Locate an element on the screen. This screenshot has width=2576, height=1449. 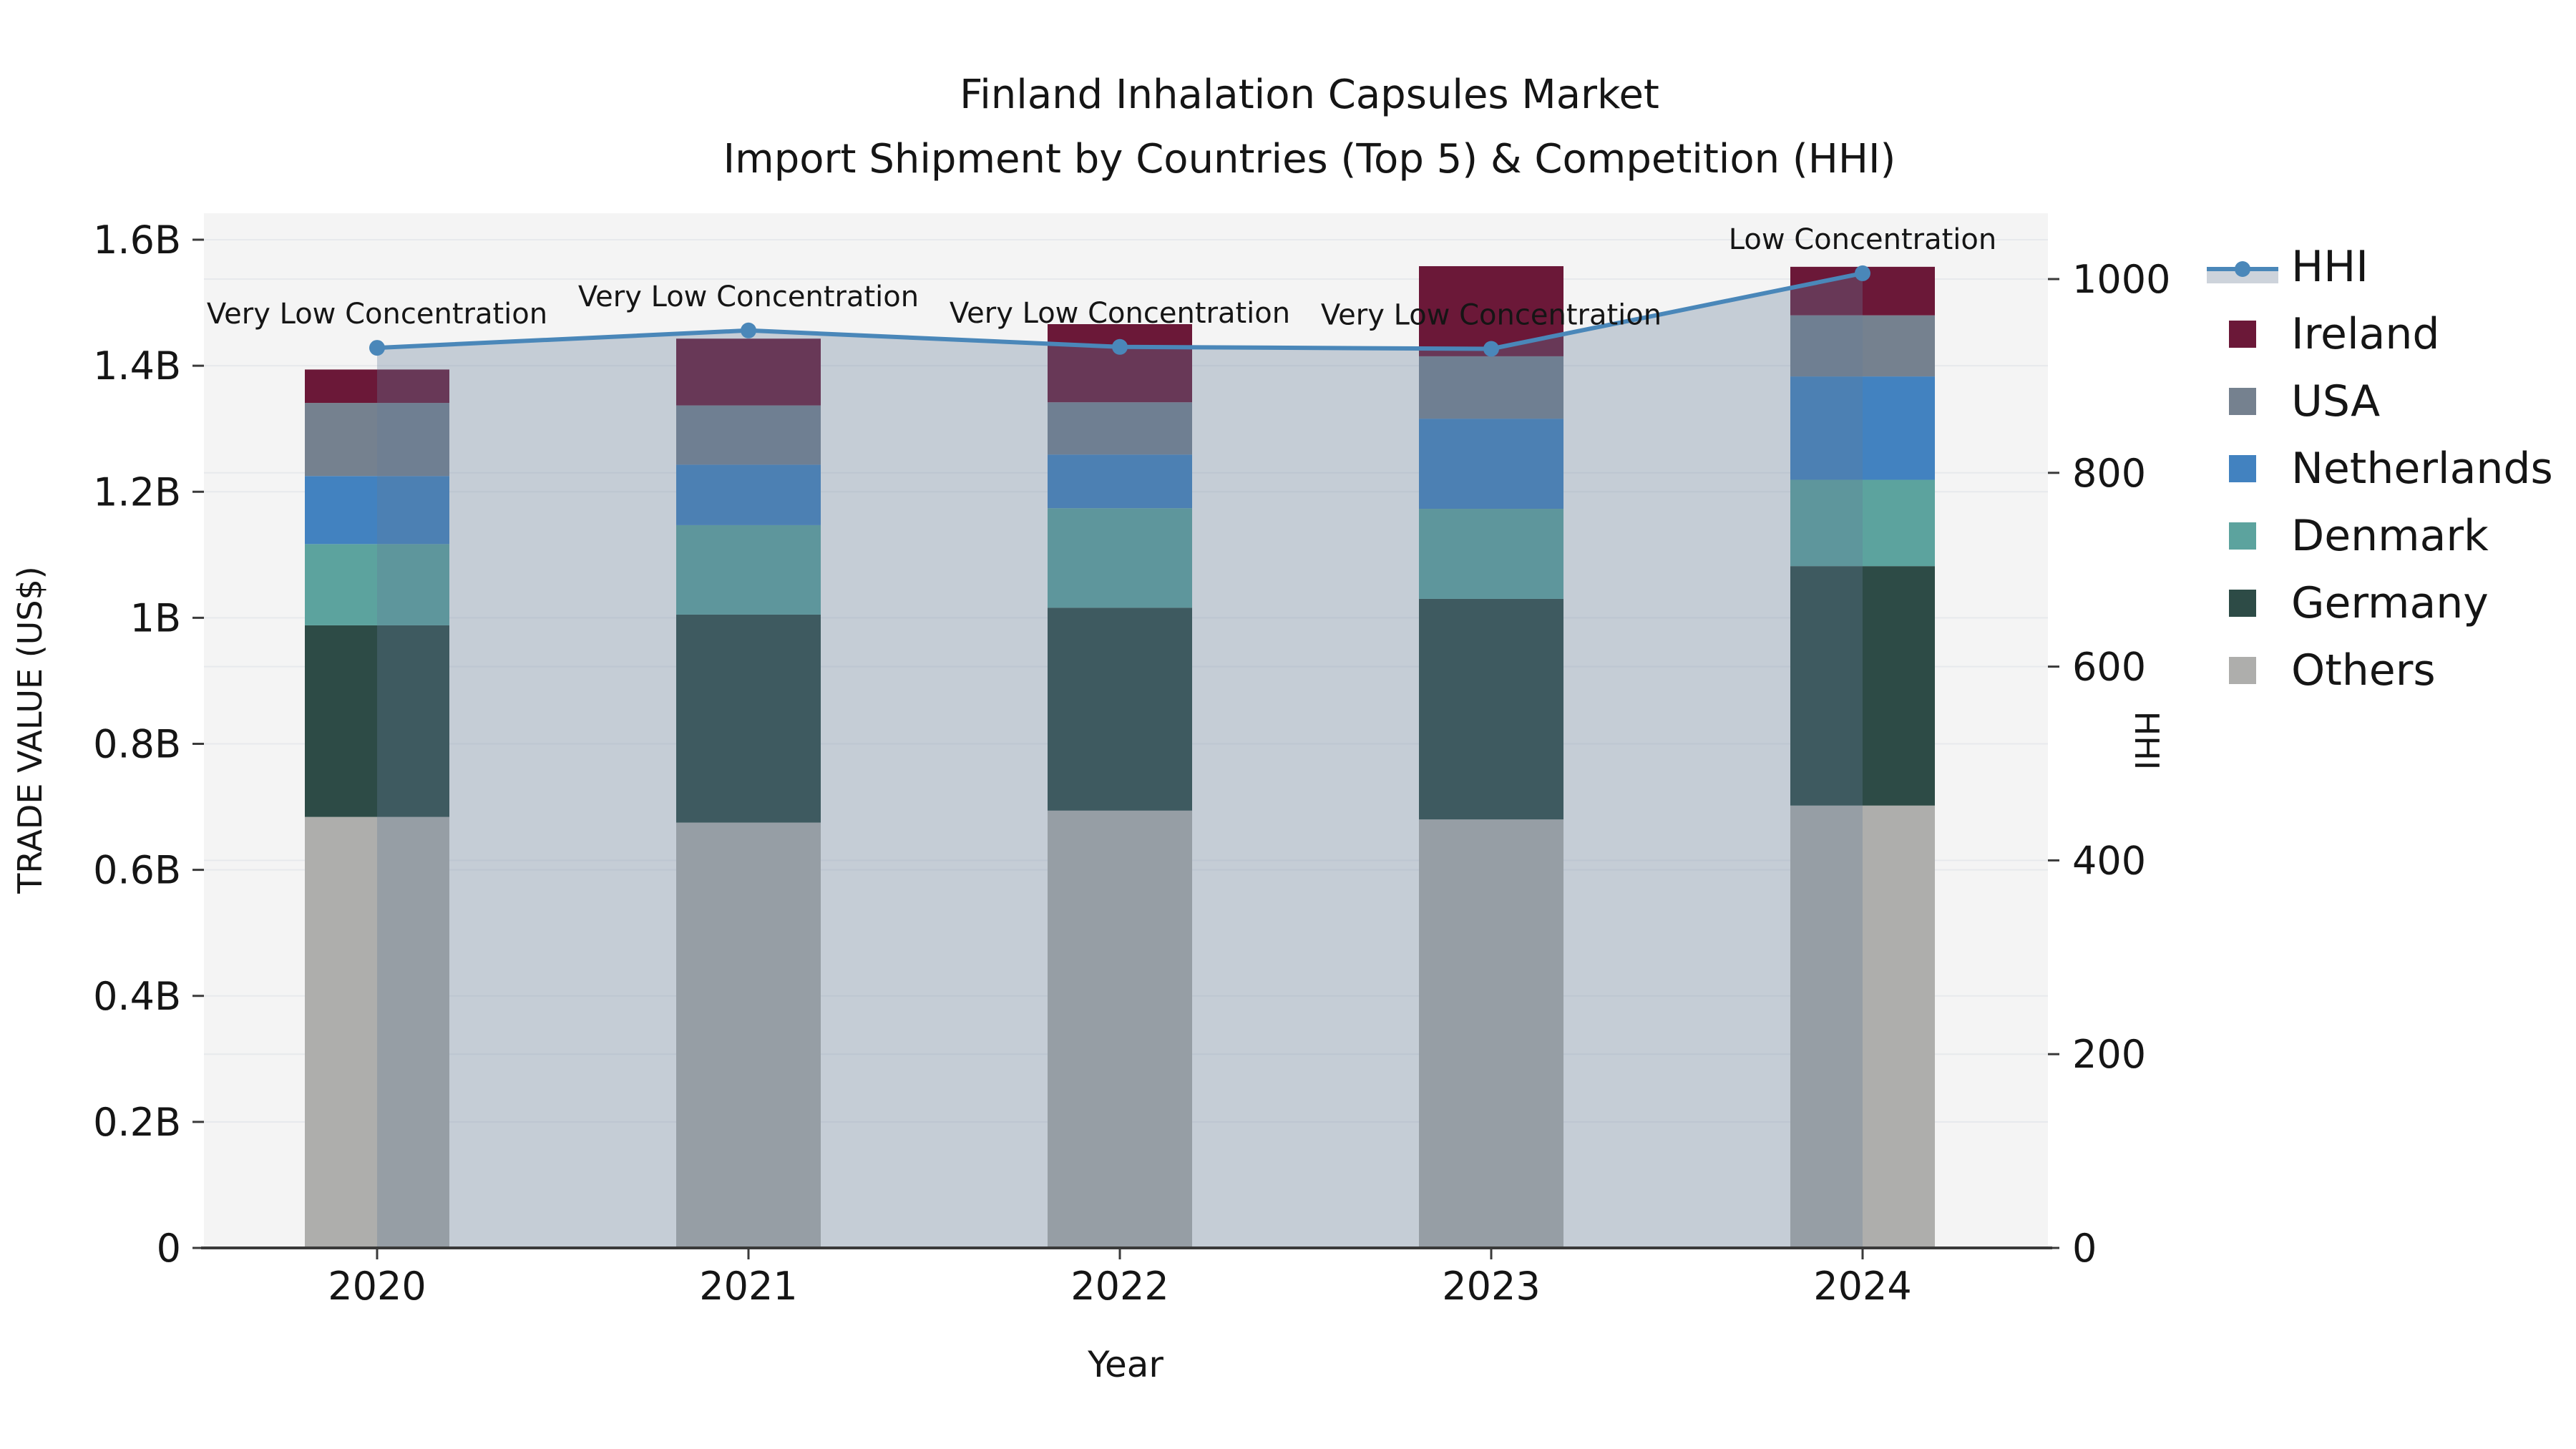
annotation-2020: Very Low Concentration is located at coordinates (377, 314).